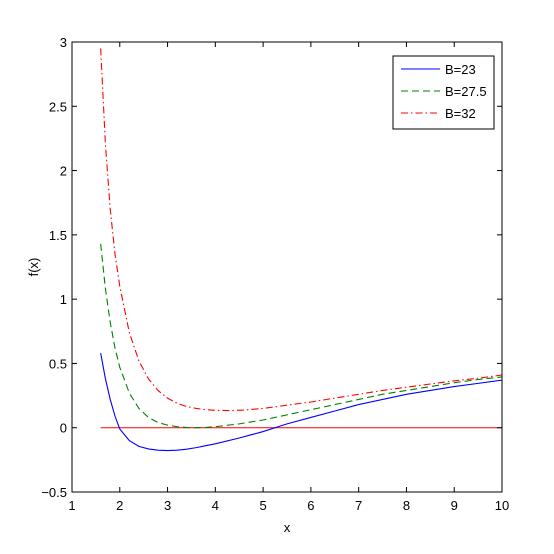  What do you see at coordinates (358, 505) in the screenshot?
I see `x-tick-label: 7` at bounding box center [358, 505].